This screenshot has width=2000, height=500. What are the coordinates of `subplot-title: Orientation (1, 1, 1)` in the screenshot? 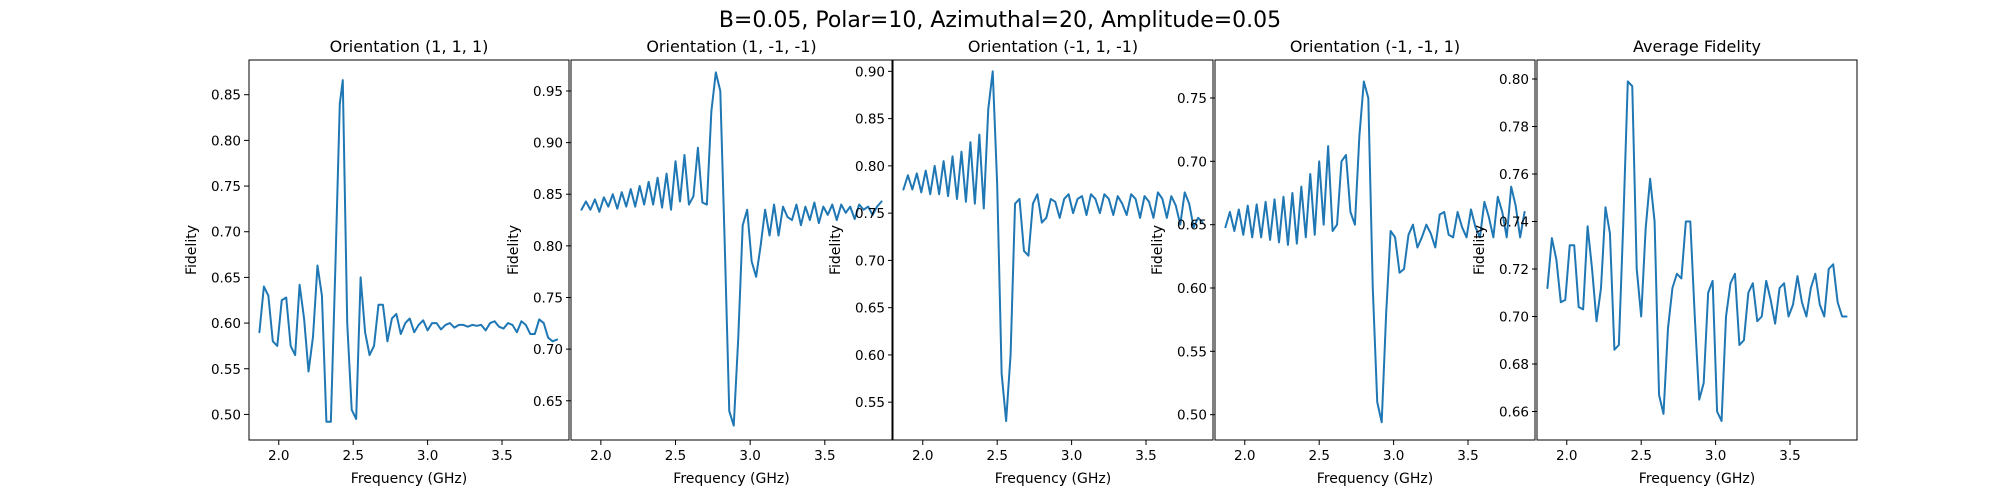 It's located at (409, 46).